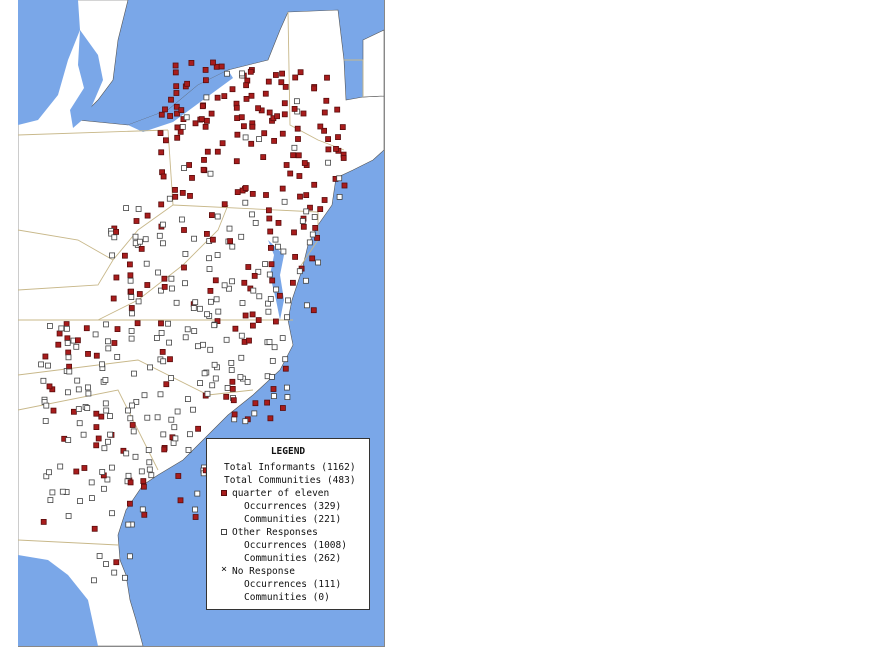 The height and width of the screenshot is (647, 882). Describe the element at coordinates (373, 63) in the screenshot. I see `new-england` at that location.